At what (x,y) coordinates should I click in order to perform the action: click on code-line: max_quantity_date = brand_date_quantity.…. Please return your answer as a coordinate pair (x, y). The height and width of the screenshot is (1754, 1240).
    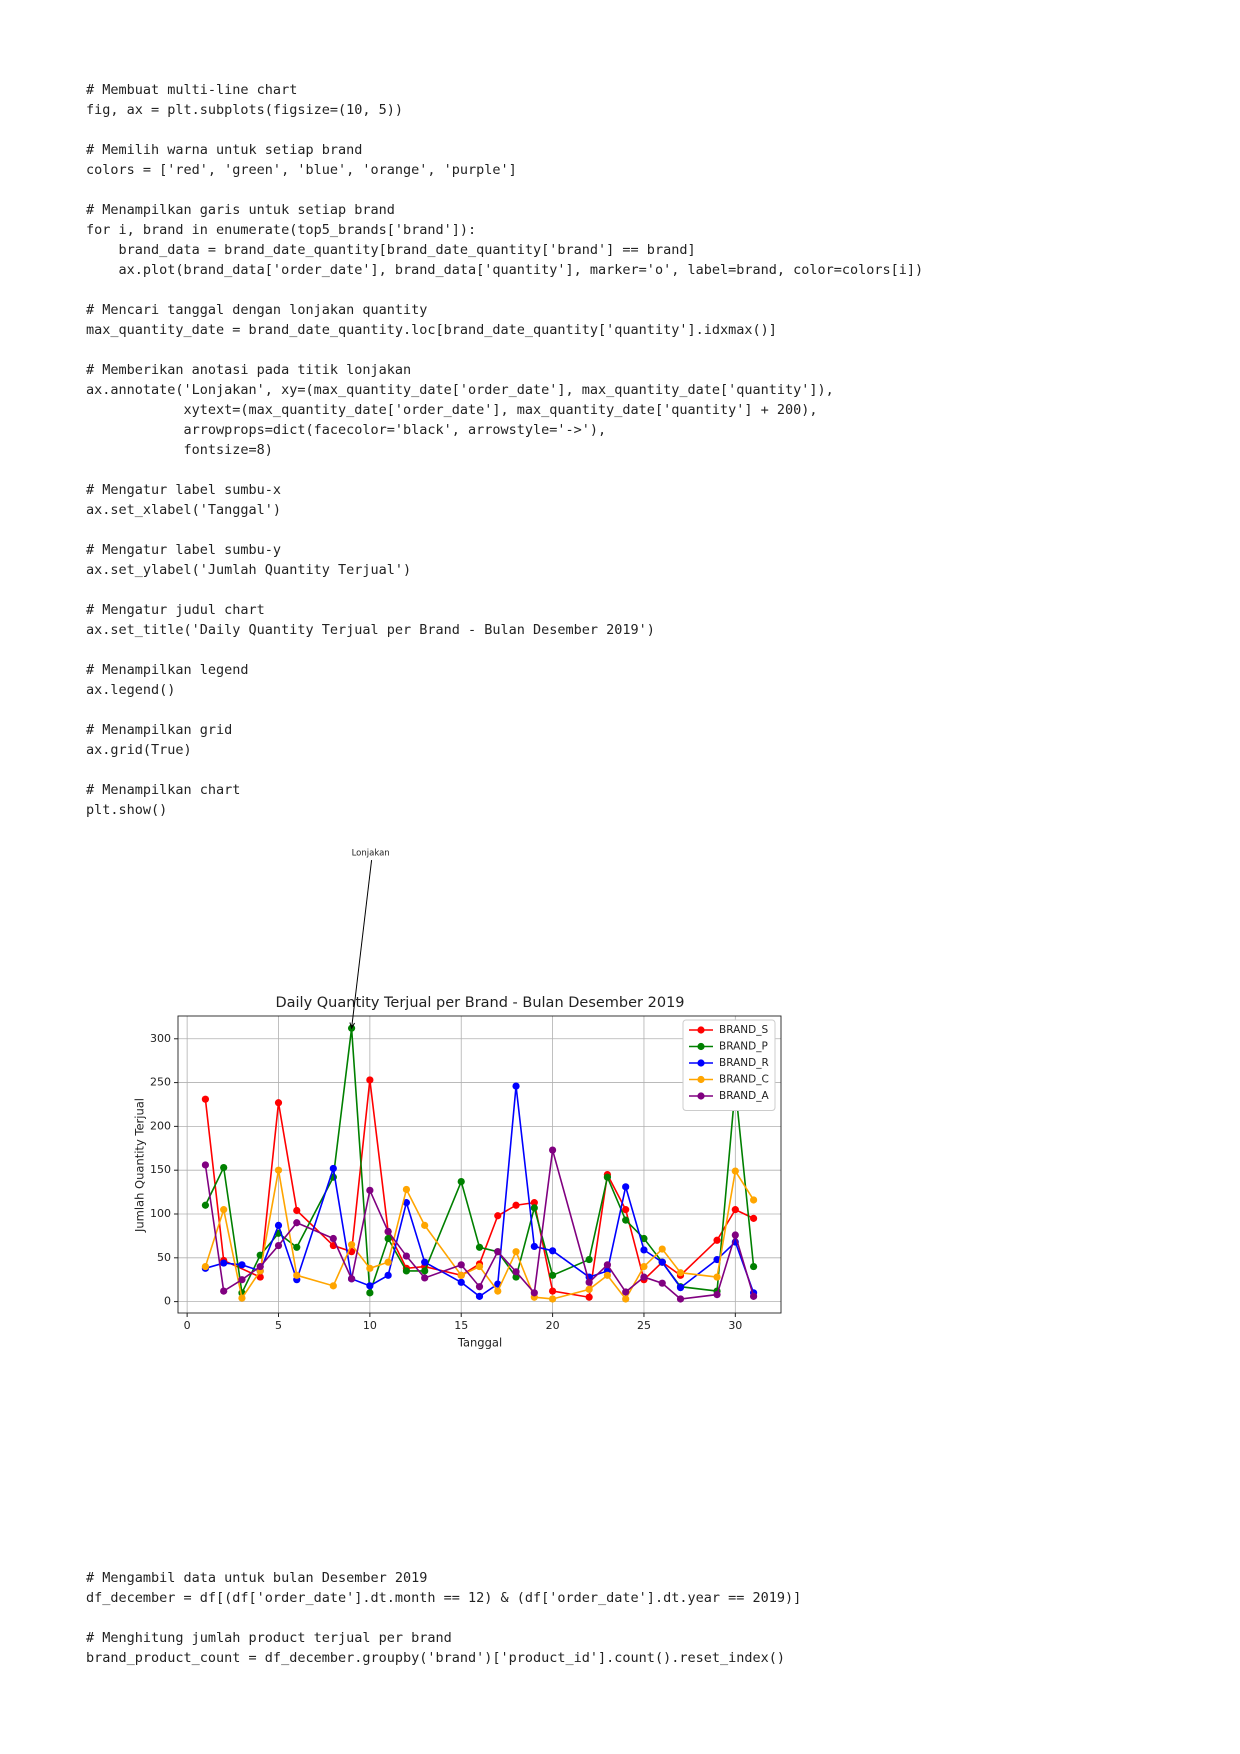
    Looking at the image, I should click on (431, 330).